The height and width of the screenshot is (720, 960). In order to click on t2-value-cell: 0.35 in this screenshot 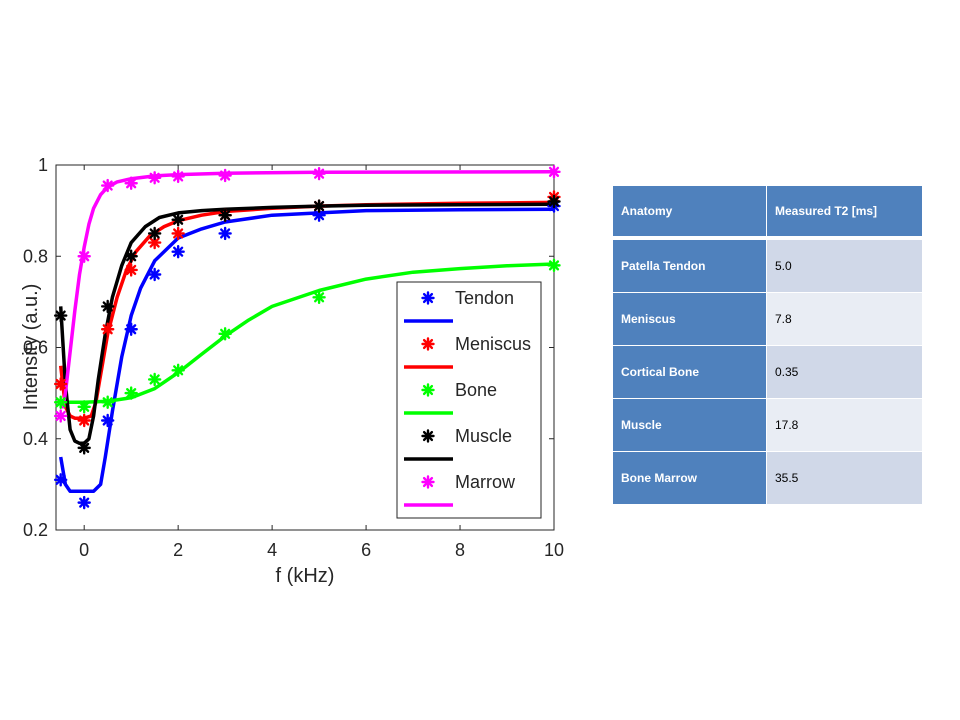, I will do `click(844, 371)`.